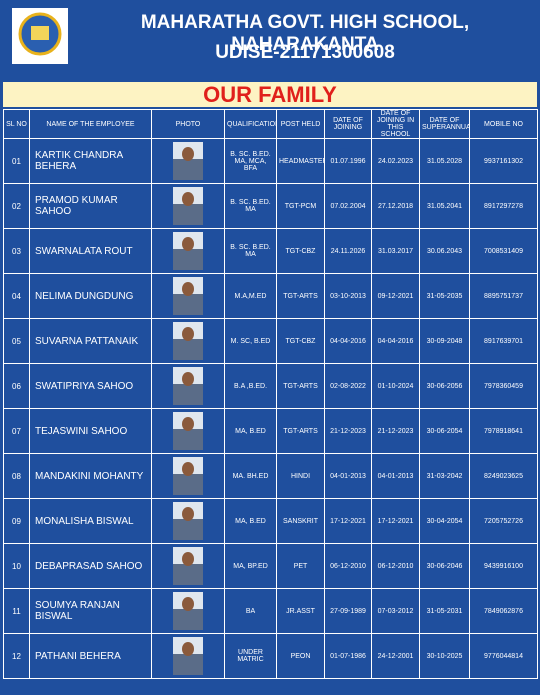  Describe the element at coordinates (90, 341) in the screenshot. I see `employee-name: SUVARNA PATTANAIK` at that location.